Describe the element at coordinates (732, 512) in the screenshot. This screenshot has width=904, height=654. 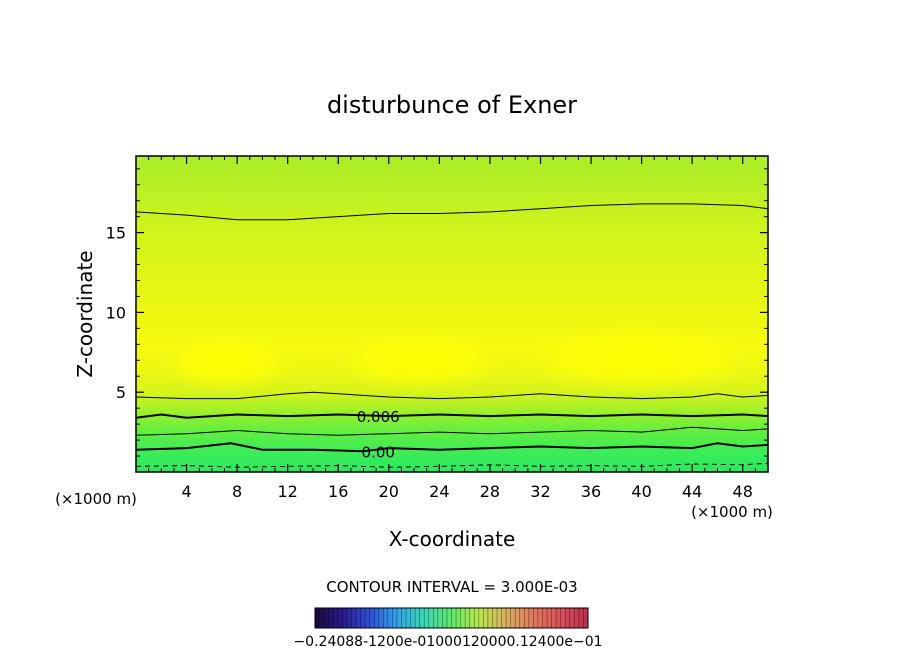
I see `x-unit-note-right: (×1000 m)` at that location.